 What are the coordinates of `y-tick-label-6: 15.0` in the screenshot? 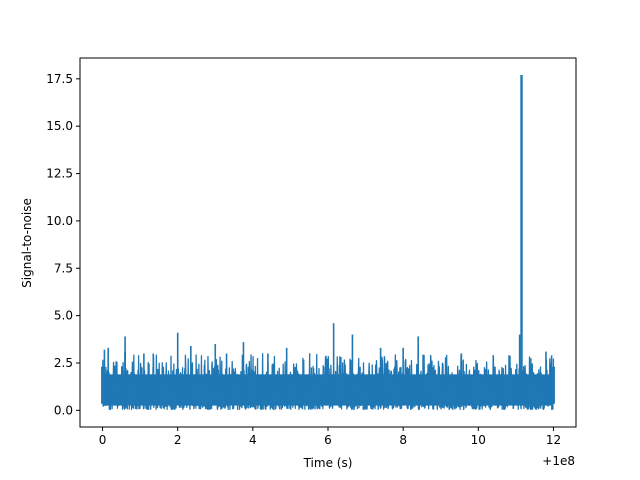 It's located at (59, 126).